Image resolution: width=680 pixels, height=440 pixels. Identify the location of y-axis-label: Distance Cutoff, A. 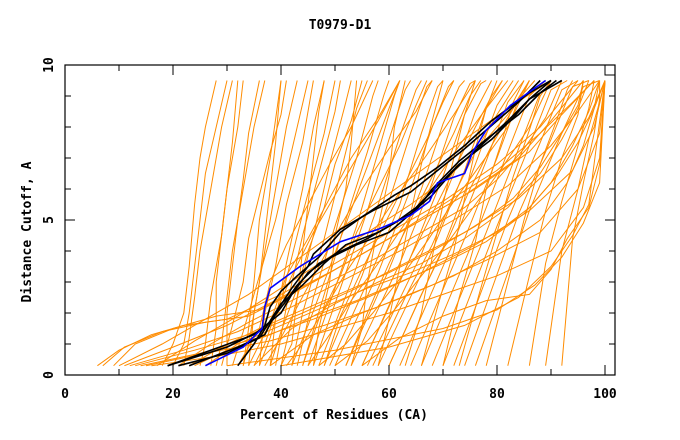
(27, 231).